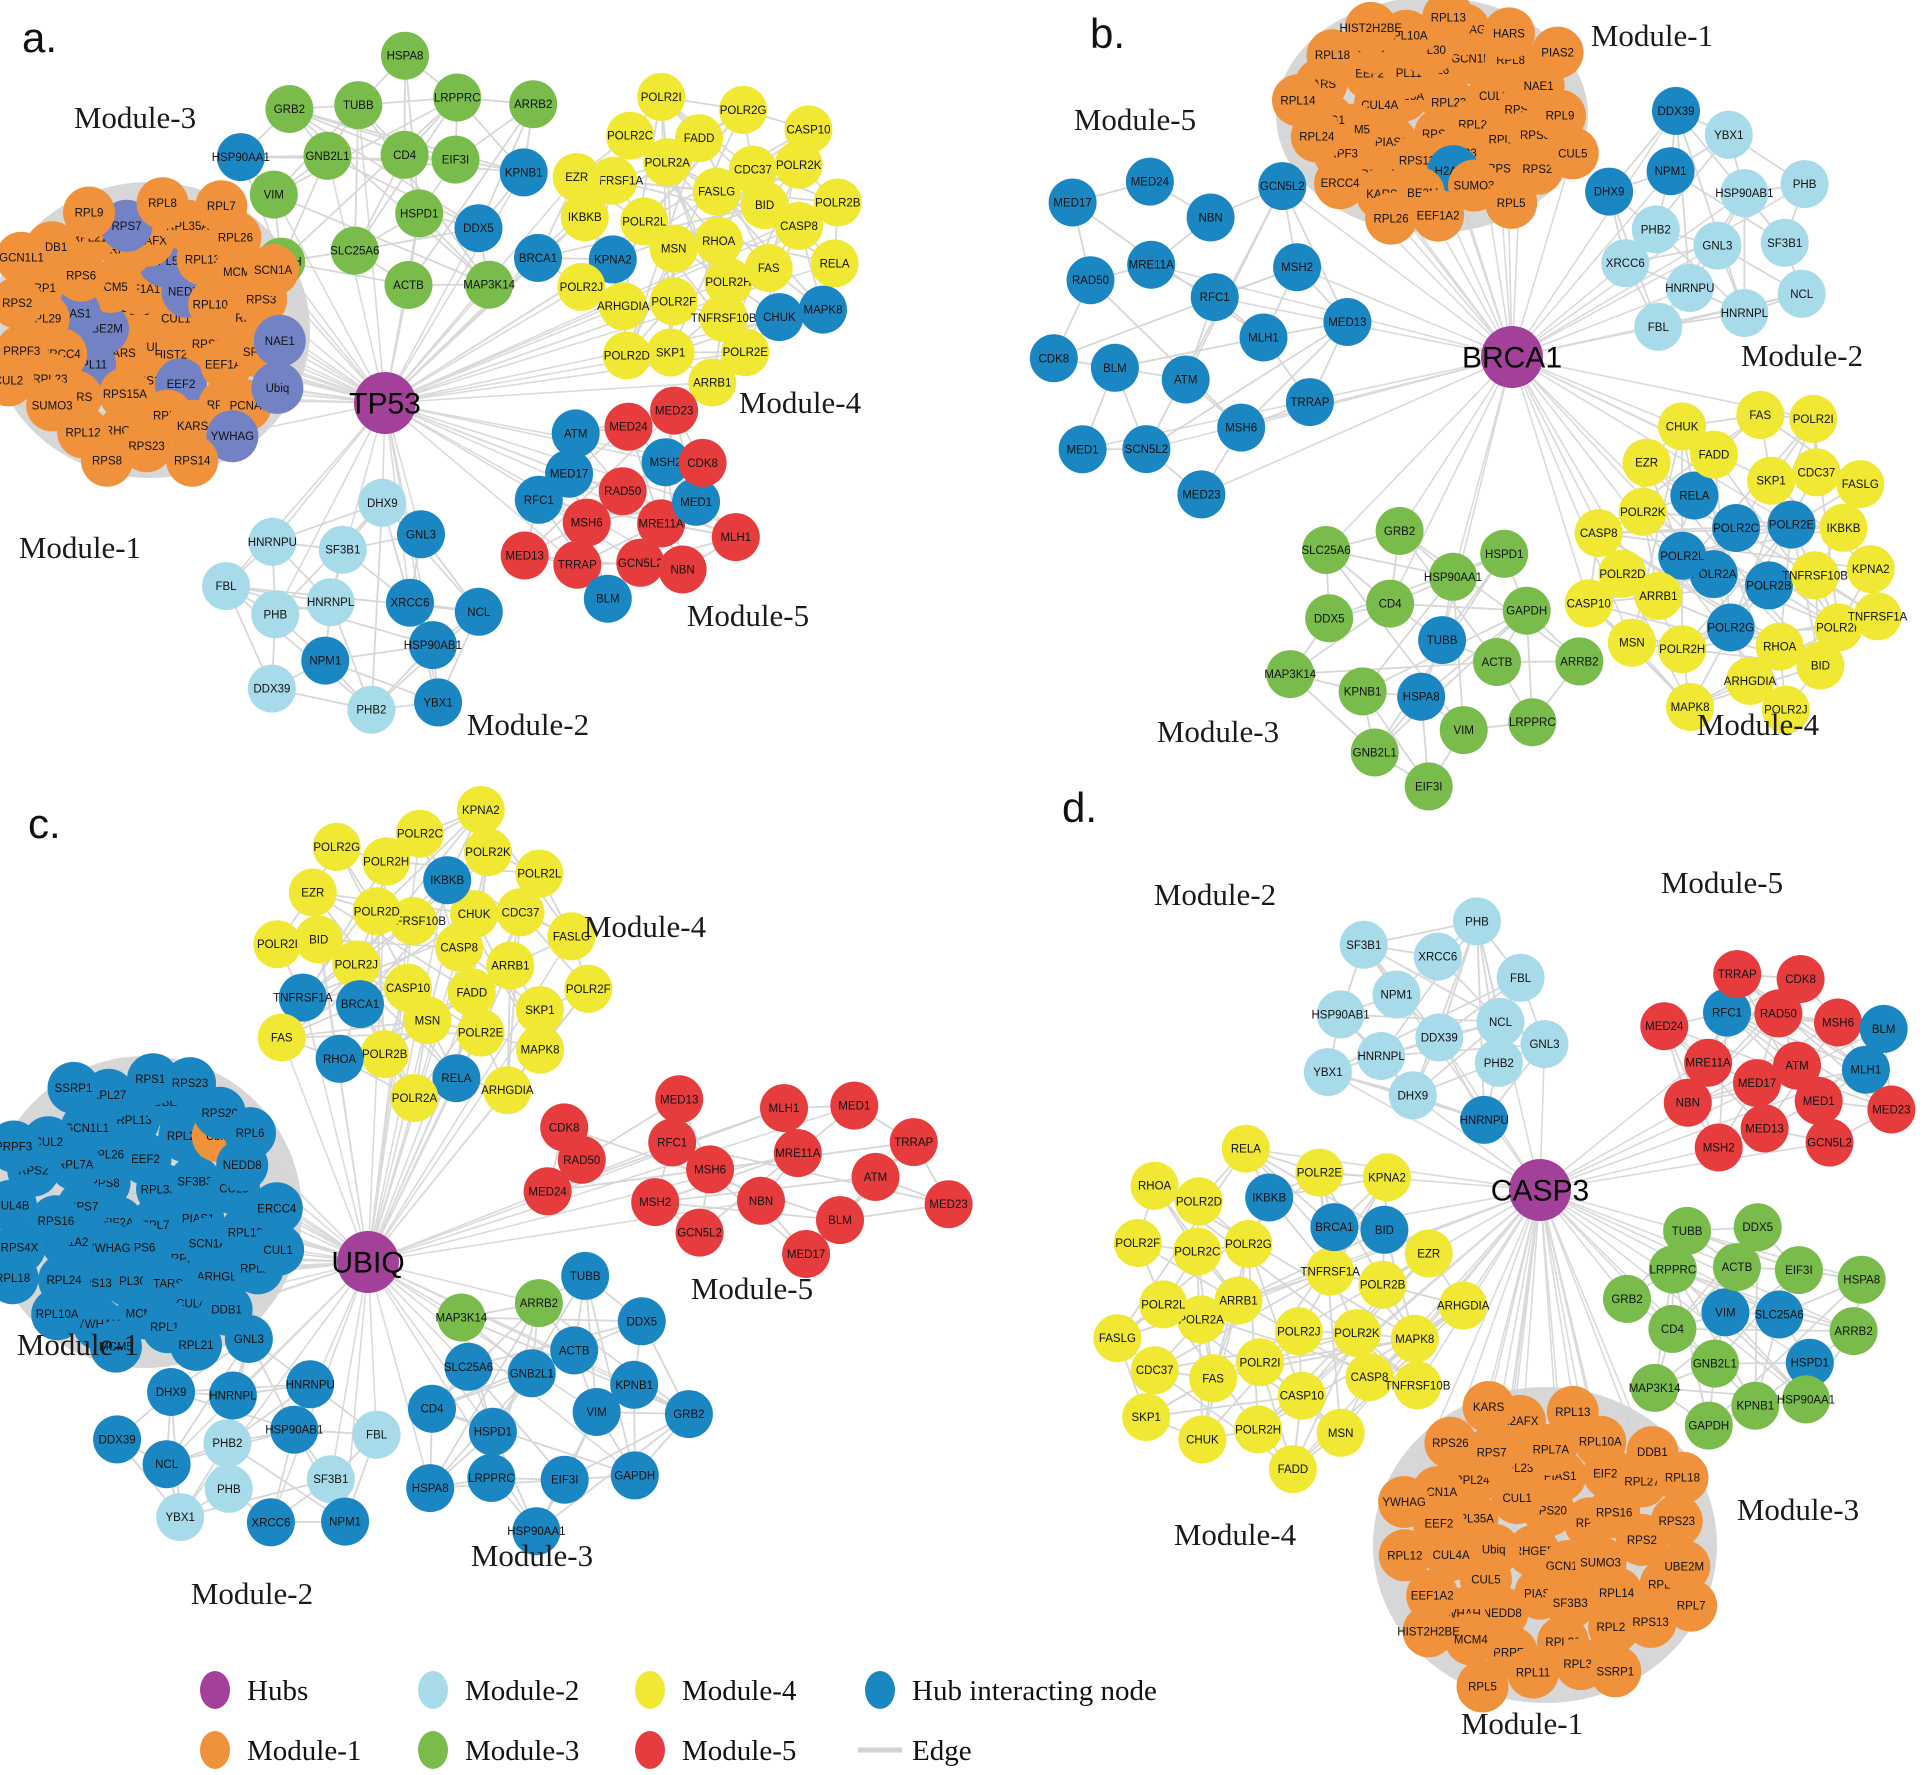  What do you see at coordinates (523, 172) in the screenshot?
I see `node-KPNB1` at bounding box center [523, 172].